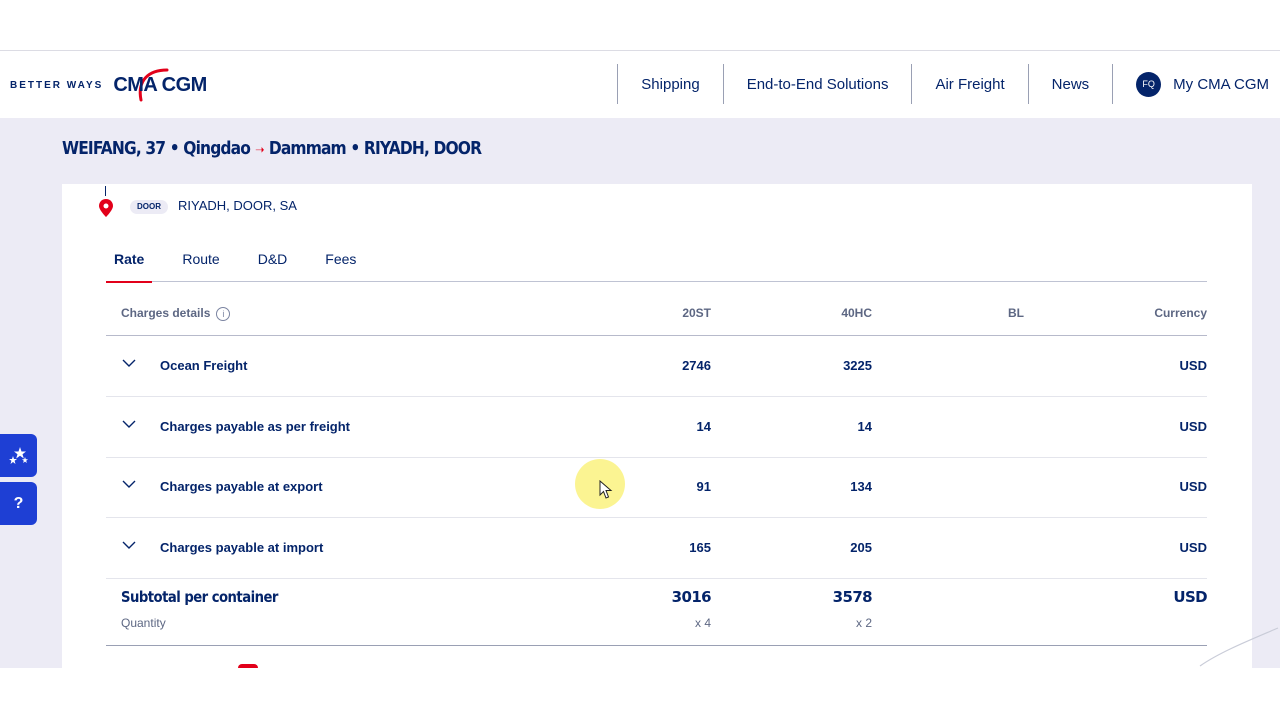 This screenshot has width=1280, height=720. I want to click on header-charges-label: Charges details, so click(166, 313).